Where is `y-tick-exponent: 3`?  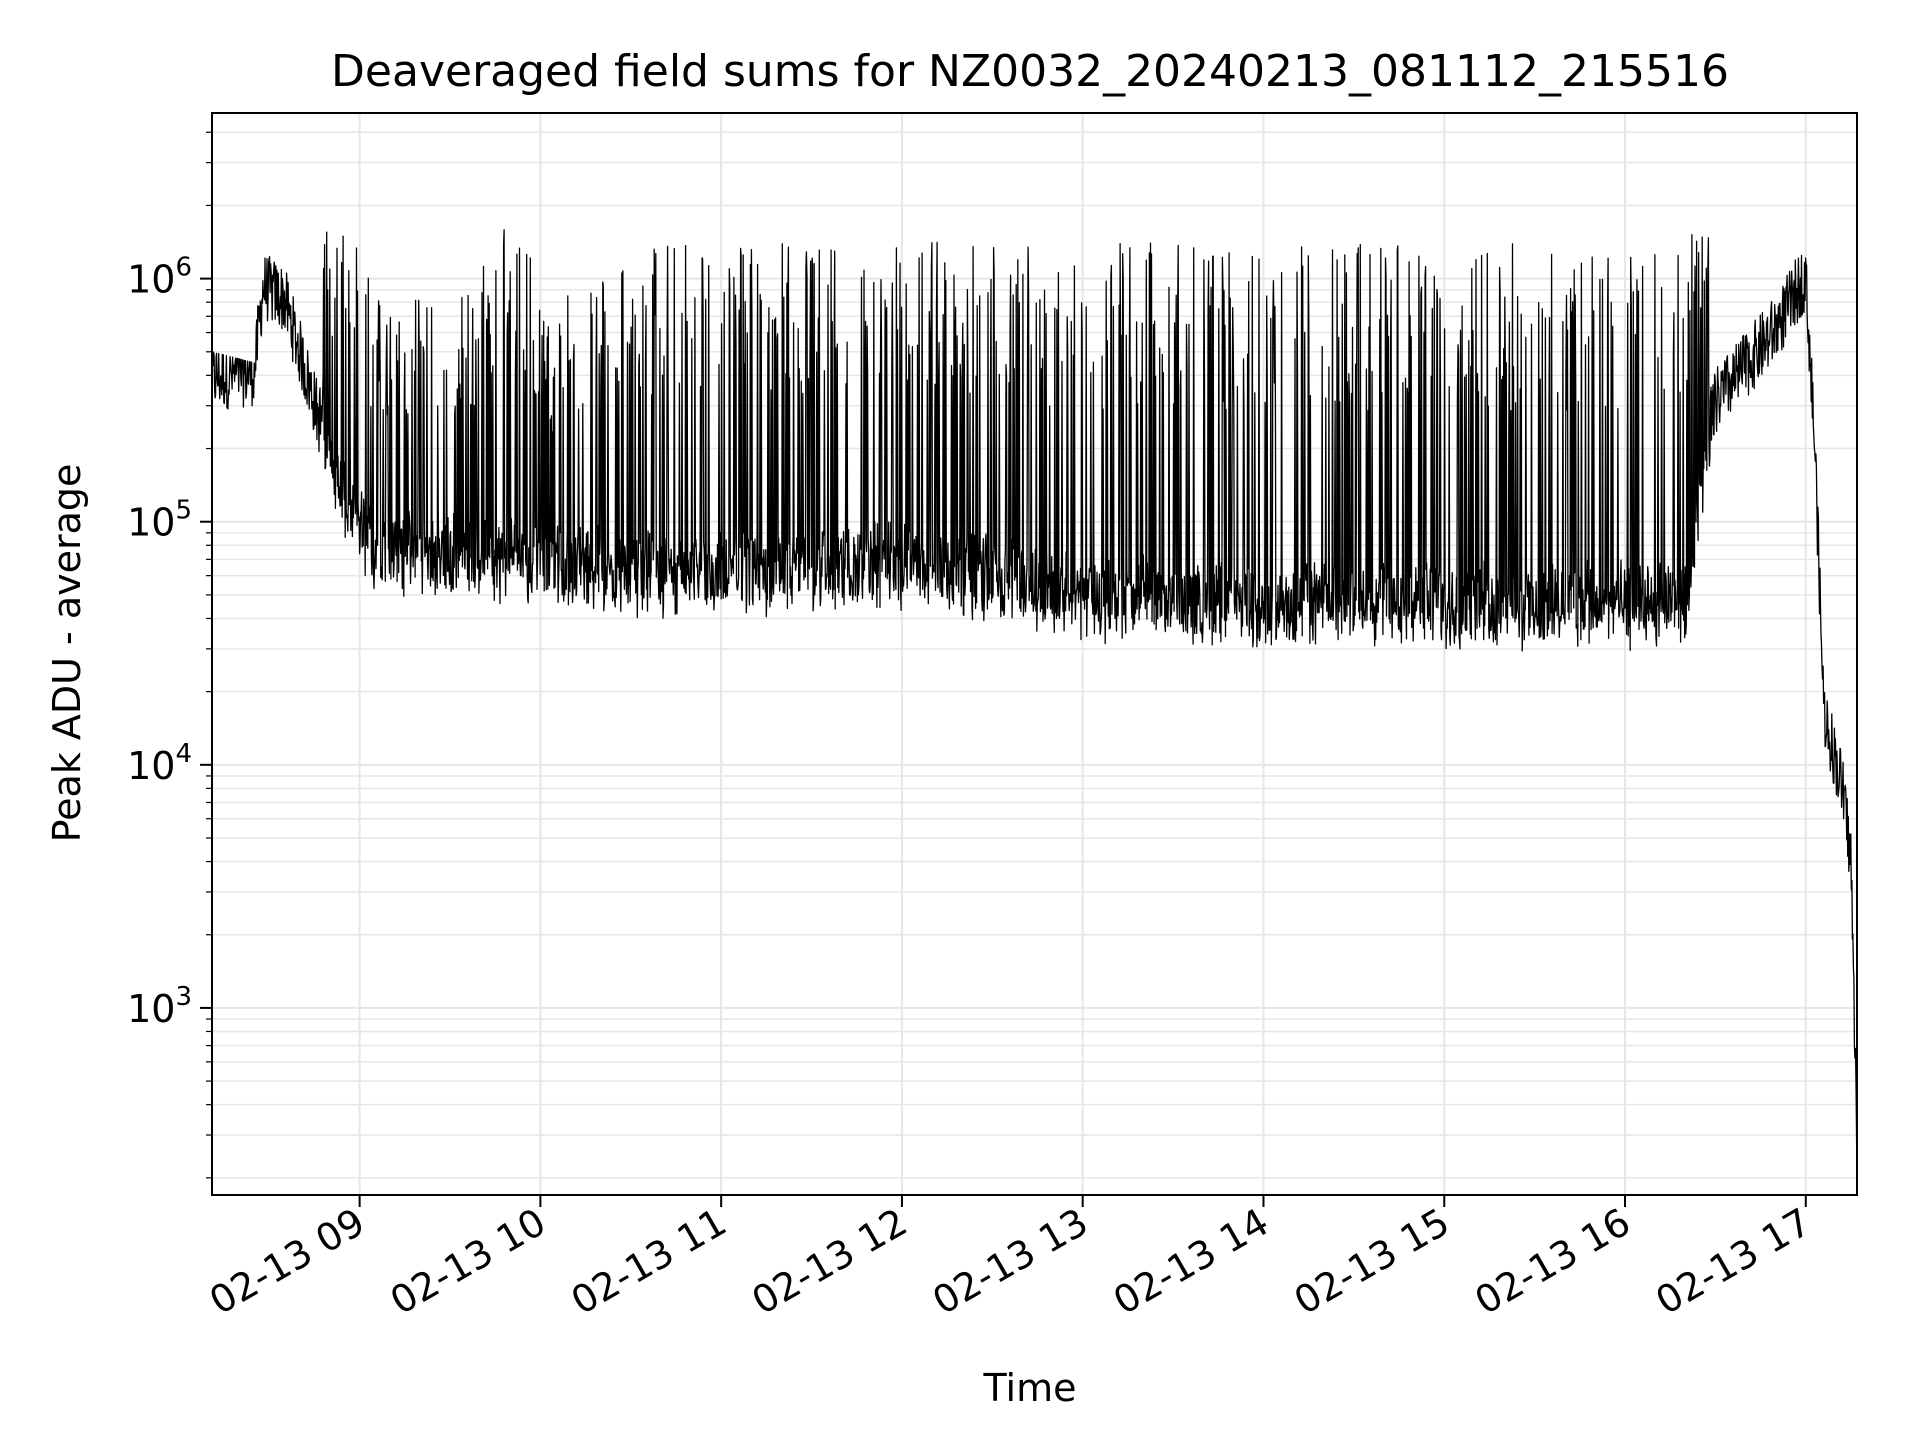
y-tick-exponent: 3 is located at coordinates (183, 997).